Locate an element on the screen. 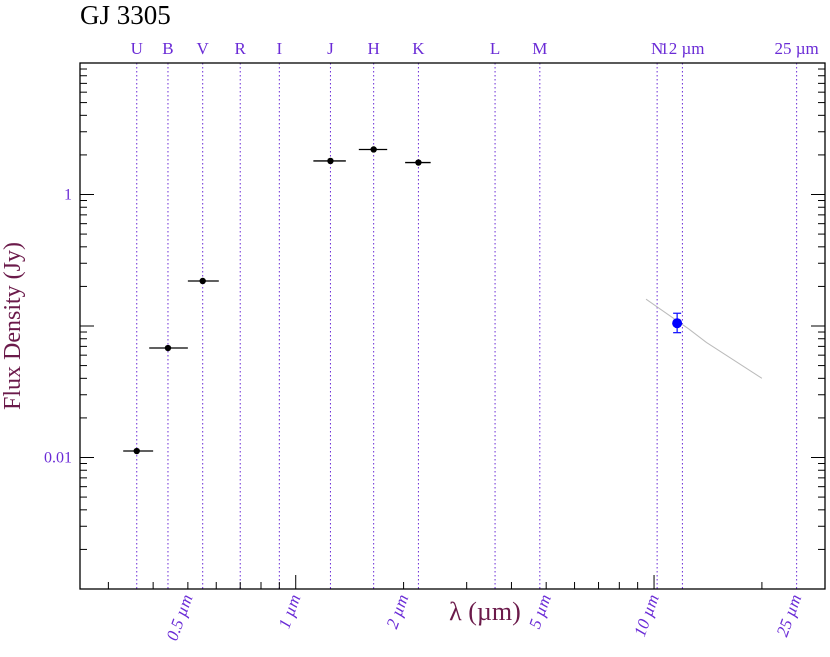  band-label-12: 25 µm is located at coordinates (796, 48).